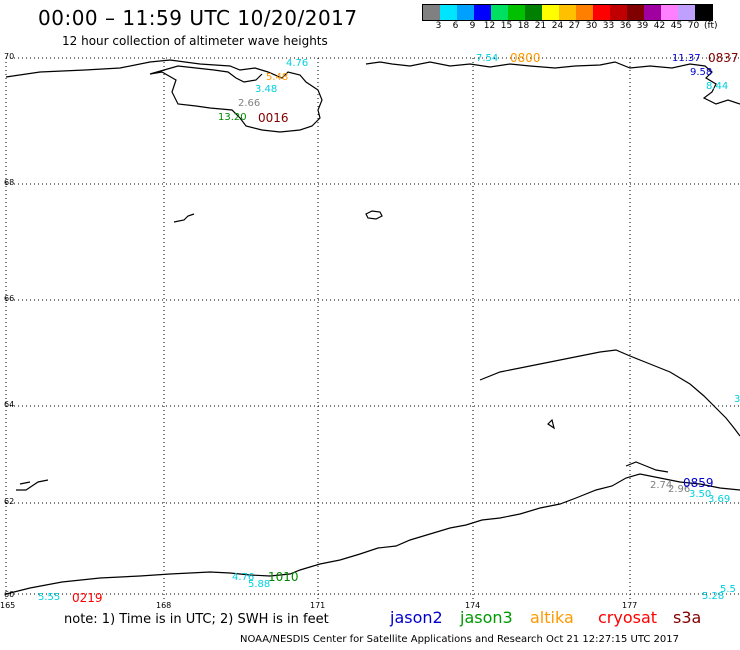  Describe the element at coordinates (557, 26) in the screenshot. I see `color-scale-label: 24` at that location.